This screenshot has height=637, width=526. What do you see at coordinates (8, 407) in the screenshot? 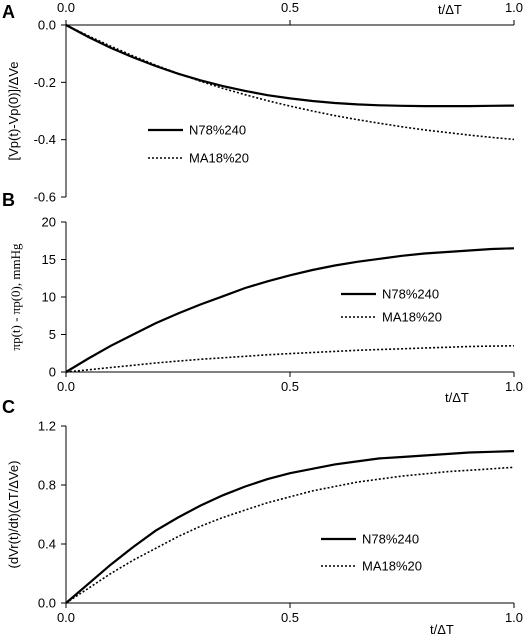
I see `panel-letter: C` at bounding box center [8, 407].